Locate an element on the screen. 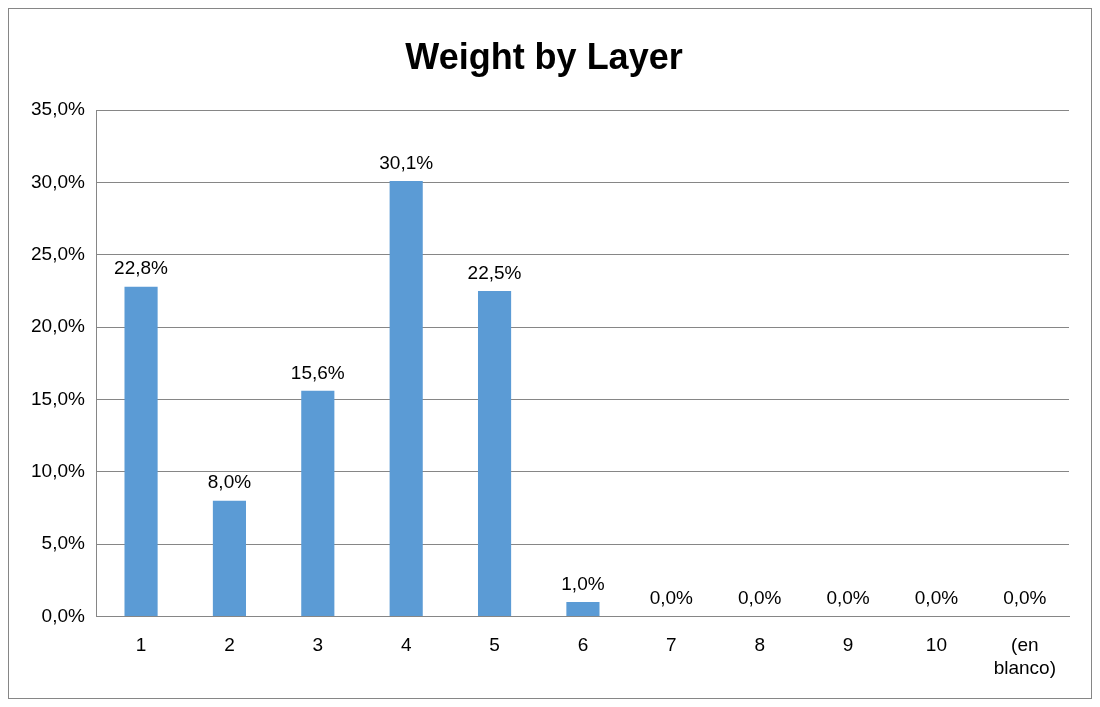  data-label: 15,6% is located at coordinates (317, 372).